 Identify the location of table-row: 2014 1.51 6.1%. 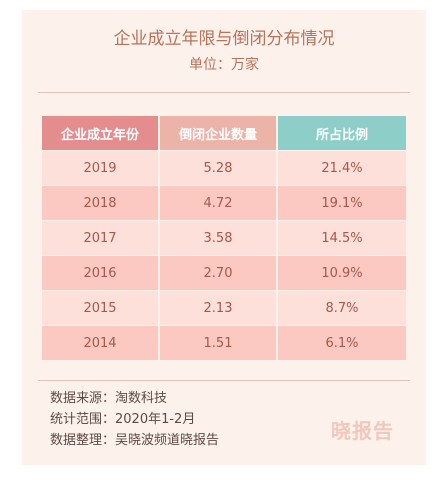
(224, 343).